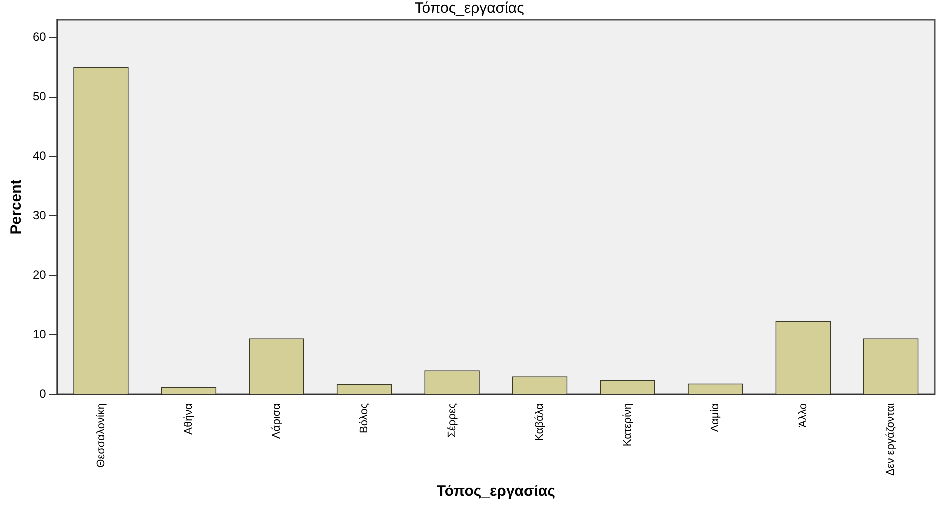 The image size is (938, 505). Describe the element at coordinates (716, 417) in the screenshot. I see `x-tick-label: Λαμία` at that location.